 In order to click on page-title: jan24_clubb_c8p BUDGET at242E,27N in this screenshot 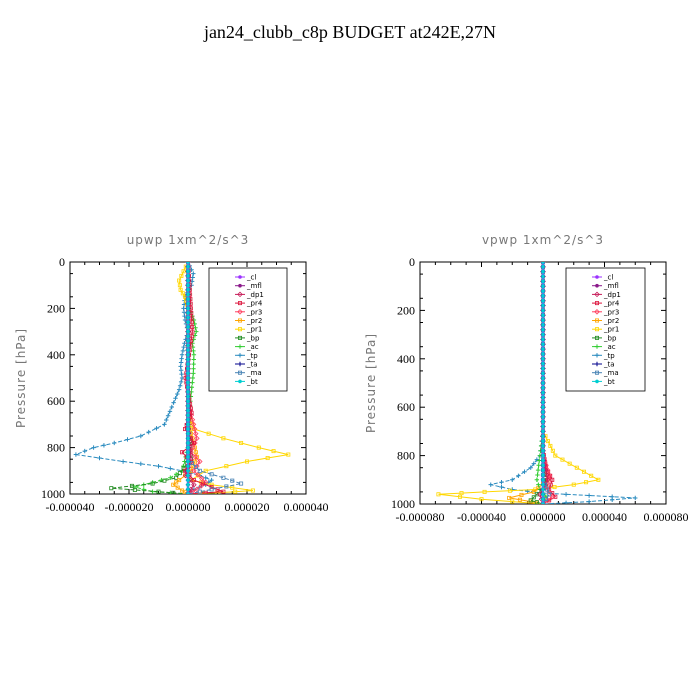, I will do `click(350, 32)`.